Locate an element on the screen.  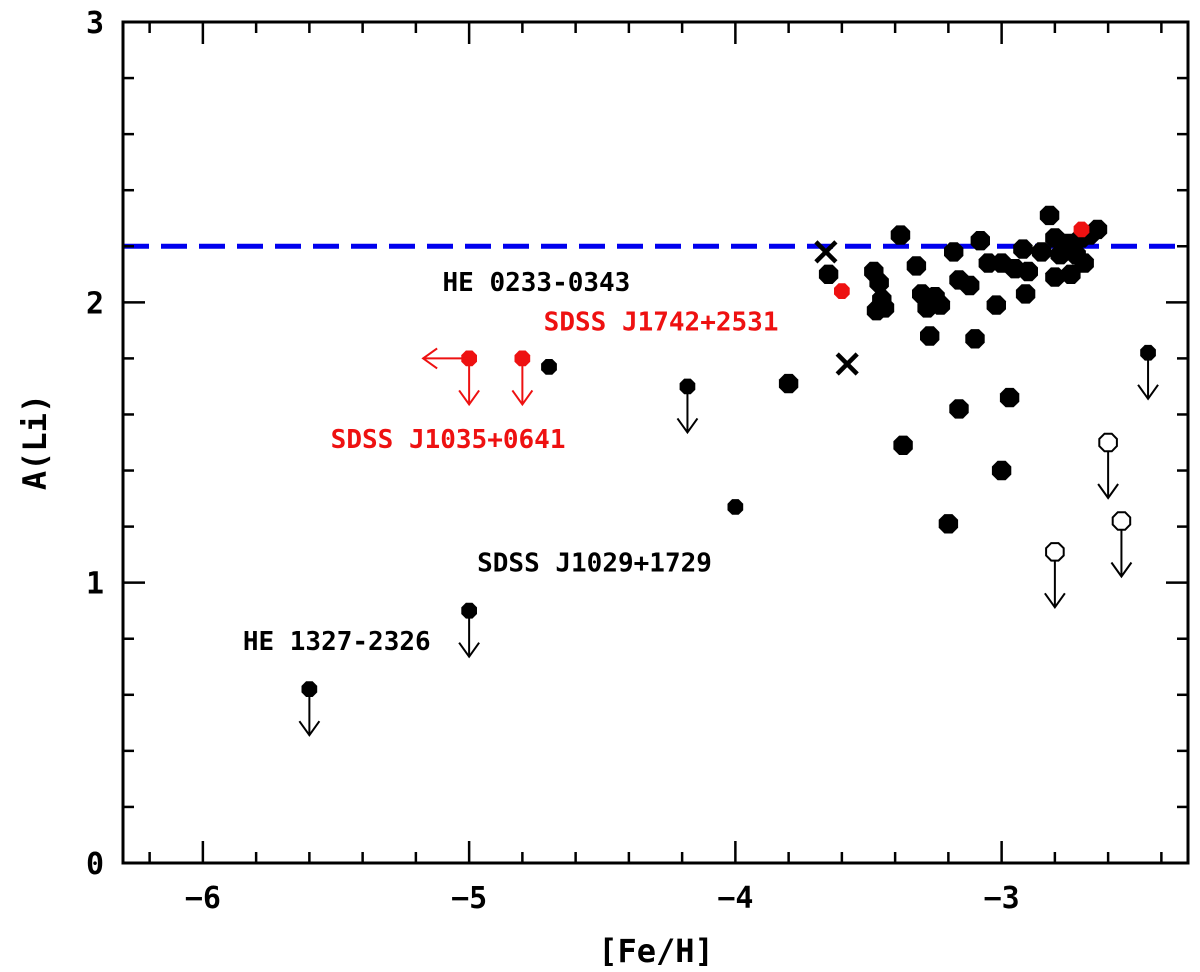
data-point-s3-p0 is located at coordinates (1108, 466).